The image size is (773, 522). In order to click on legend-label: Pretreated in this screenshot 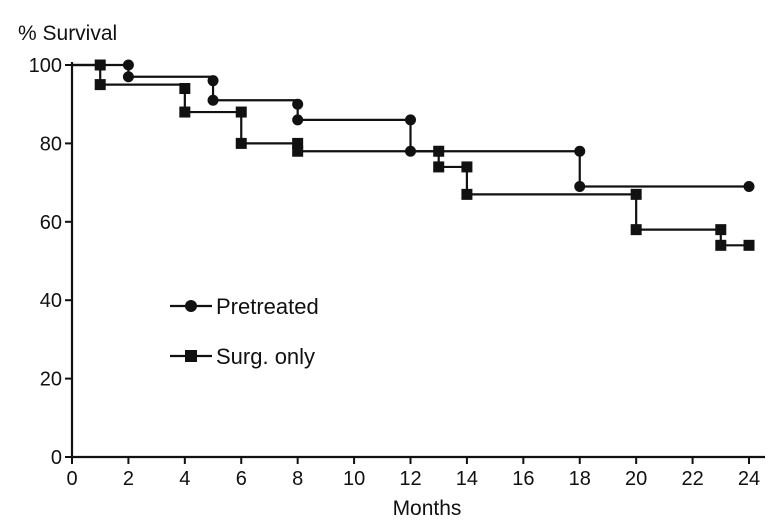, I will do `click(267, 306)`.